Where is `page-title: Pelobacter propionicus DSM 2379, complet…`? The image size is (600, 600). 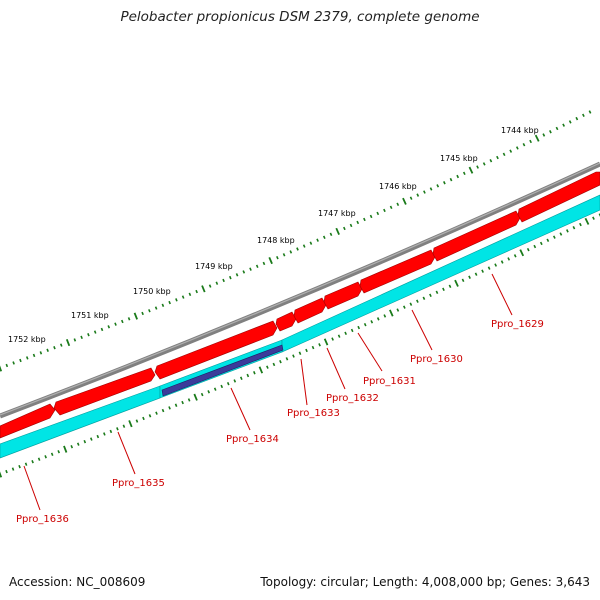 page-title: Pelobacter propionicus DSM 2379, complet… is located at coordinates (300, 17).